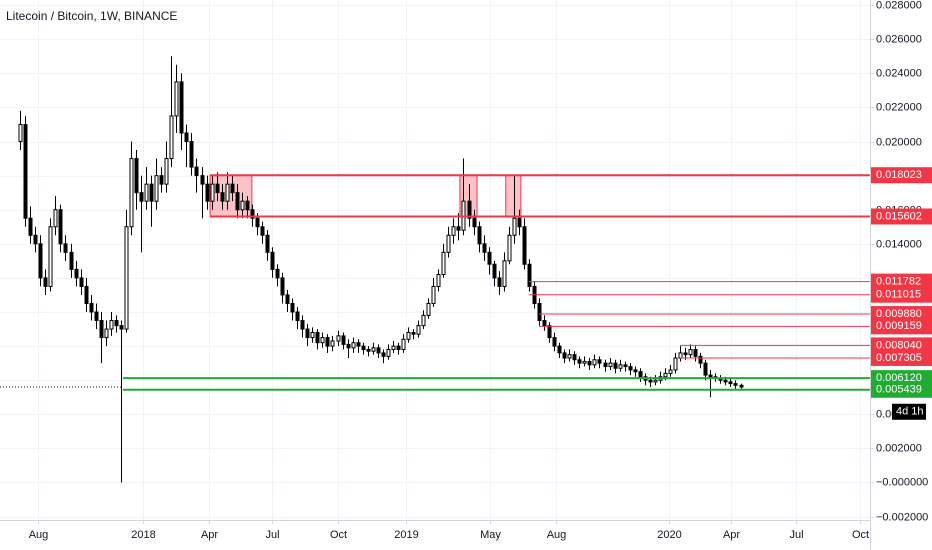 This screenshot has height=550, width=932. I want to click on price-level-label: 0.011782, so click(898, 282).